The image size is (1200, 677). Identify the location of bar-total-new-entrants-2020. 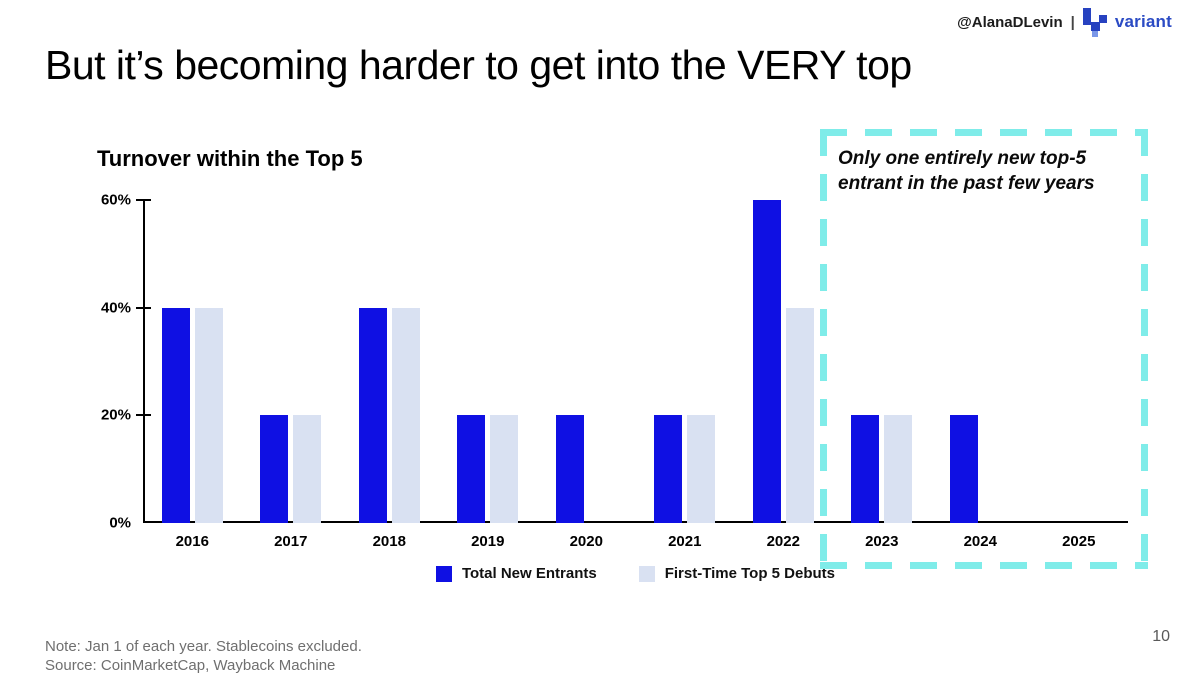
(569, 469).